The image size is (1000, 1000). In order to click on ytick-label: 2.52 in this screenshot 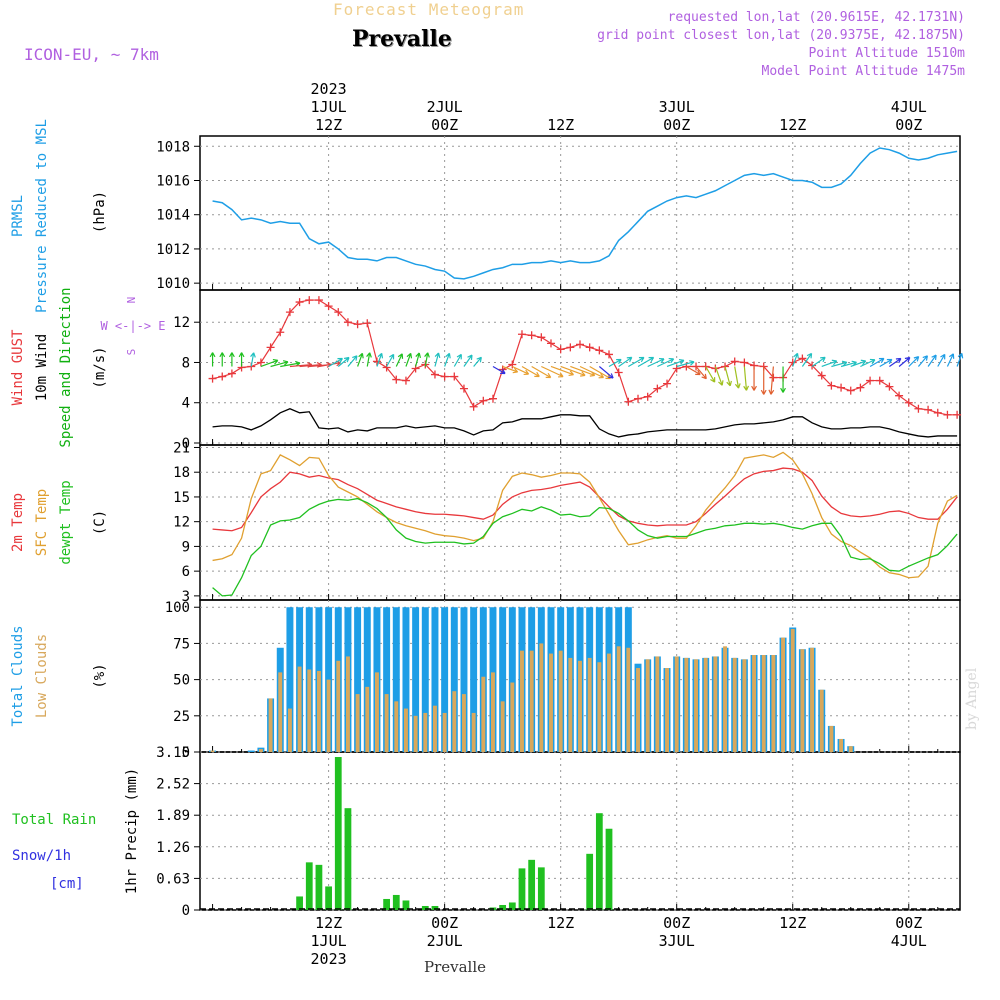, I will do `click(173, 785)`.